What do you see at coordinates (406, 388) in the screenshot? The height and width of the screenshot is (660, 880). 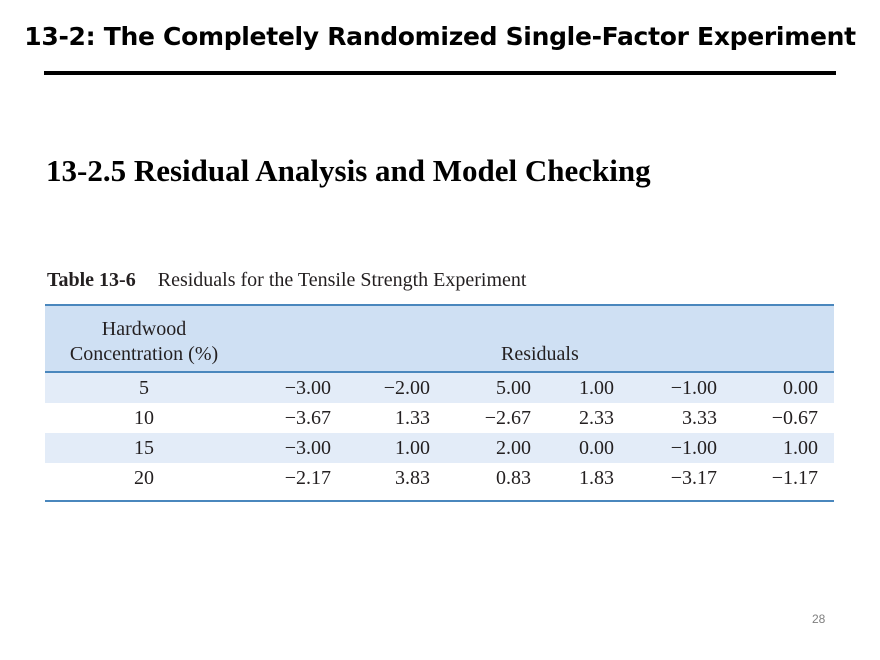 I see `residual-cell: −2.00` at bounding box center [406, 388].